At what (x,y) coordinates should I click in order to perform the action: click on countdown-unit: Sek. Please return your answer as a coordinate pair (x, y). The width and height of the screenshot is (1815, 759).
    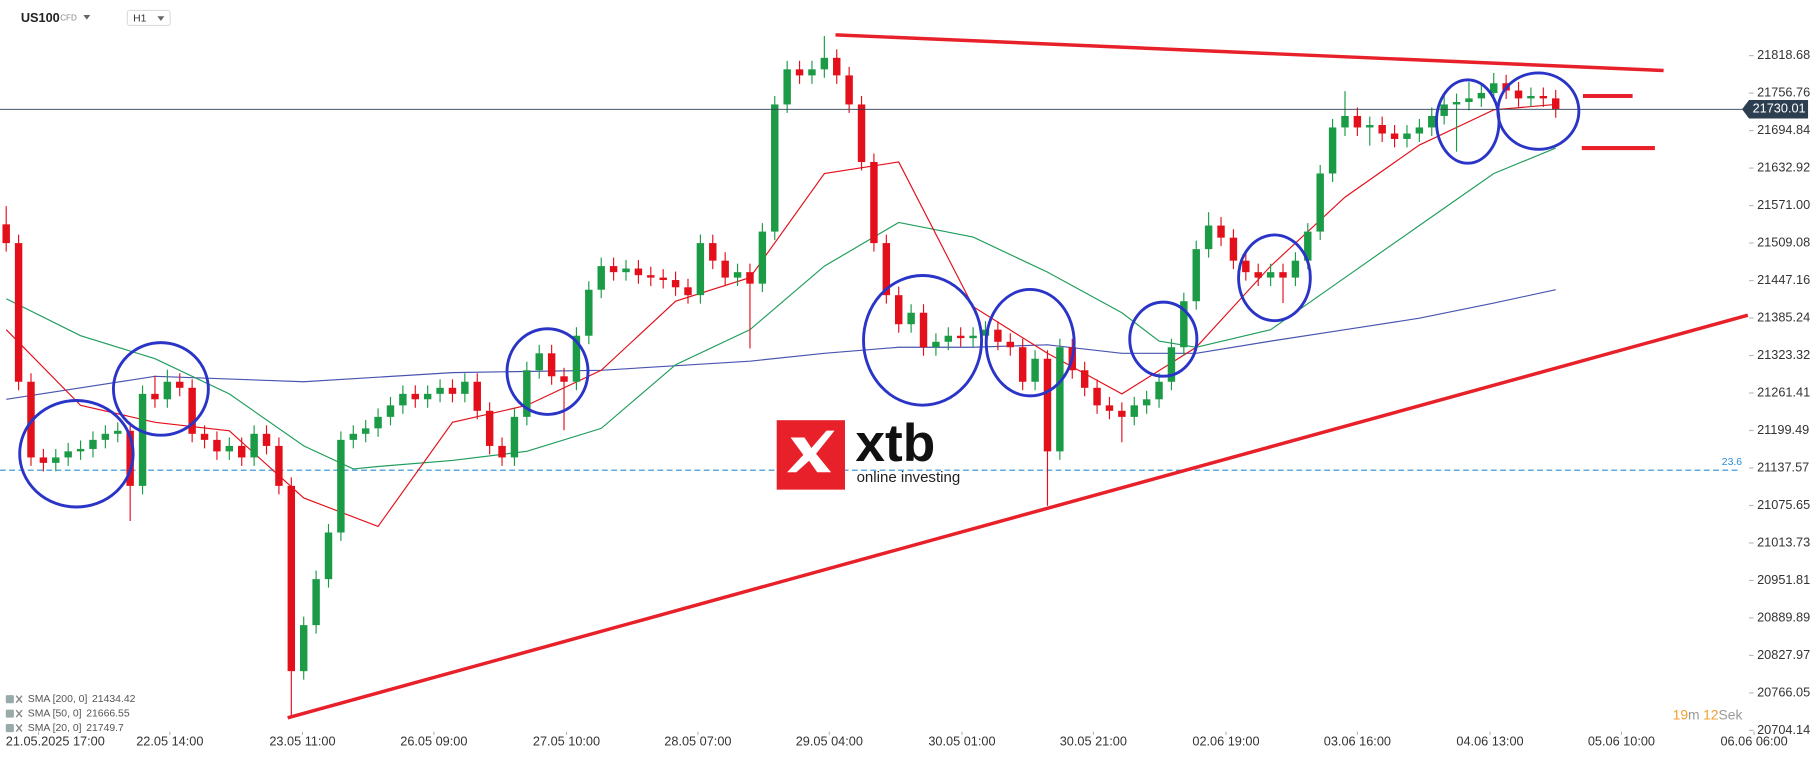
    Looking at the image, I should click on (1731, 714).